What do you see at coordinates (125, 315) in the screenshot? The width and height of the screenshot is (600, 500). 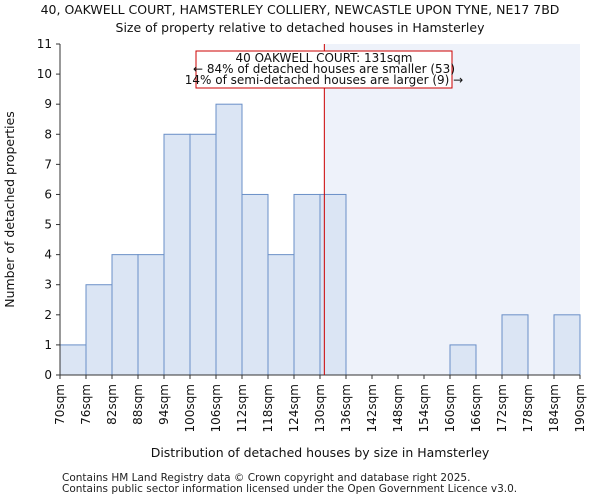 I see `bar-82sqm` at bounding box center [125, 315].